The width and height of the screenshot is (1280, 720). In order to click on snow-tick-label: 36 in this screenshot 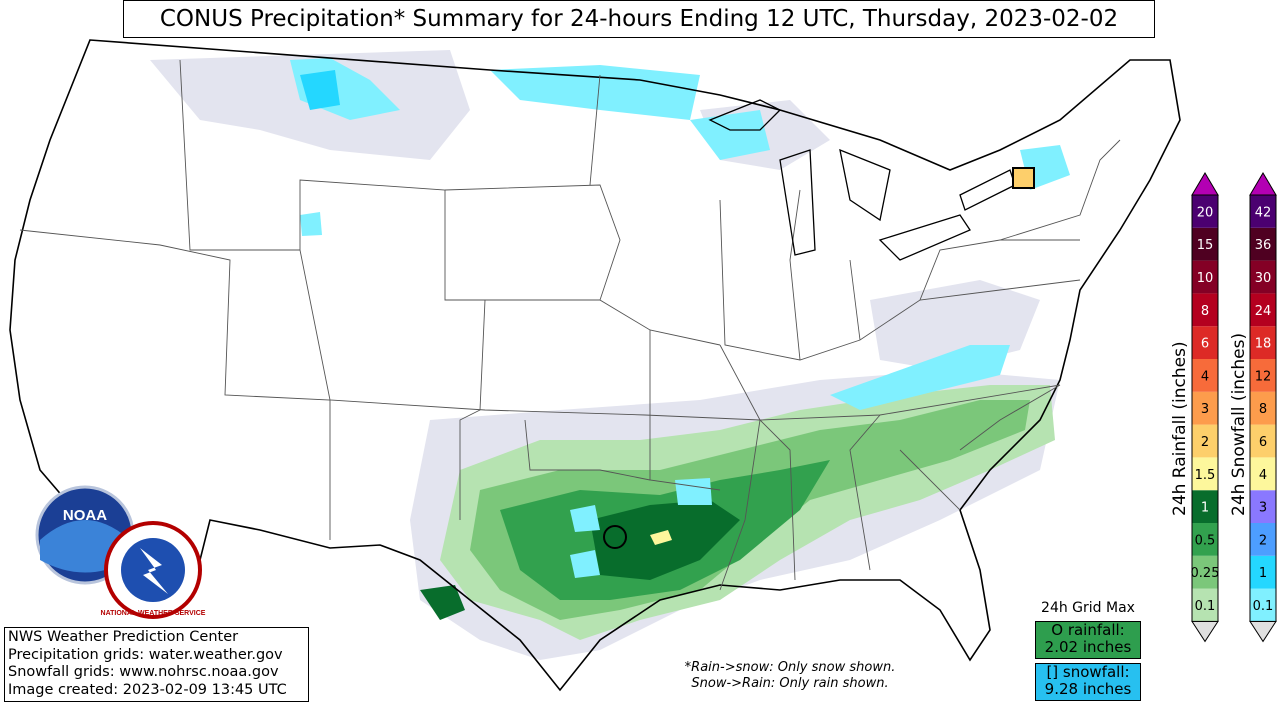, I will do `click(1263, 245)`.